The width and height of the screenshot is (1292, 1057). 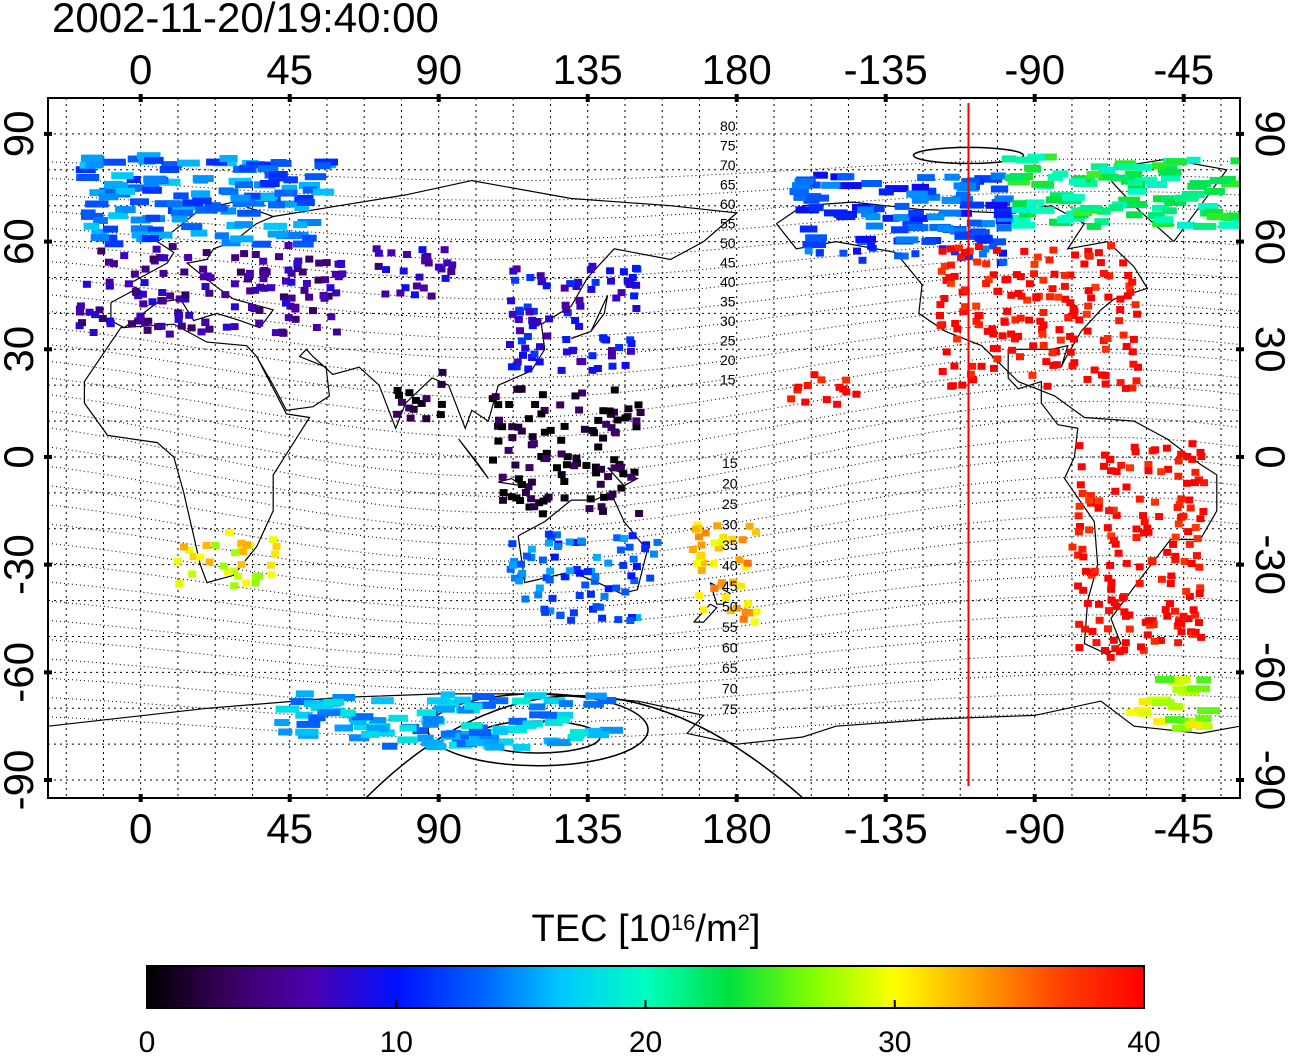 What do you see at coordinates (644, 349) in the screenshot?
I see `contour-line` at bounding box center [644, 349].